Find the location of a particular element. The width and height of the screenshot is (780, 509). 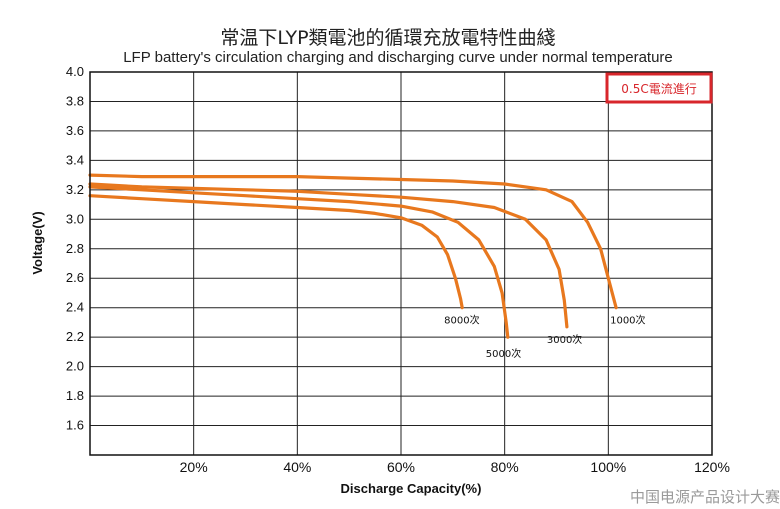

condition-badge: 0.5C電流進行 is located at coordinates (659, 88).